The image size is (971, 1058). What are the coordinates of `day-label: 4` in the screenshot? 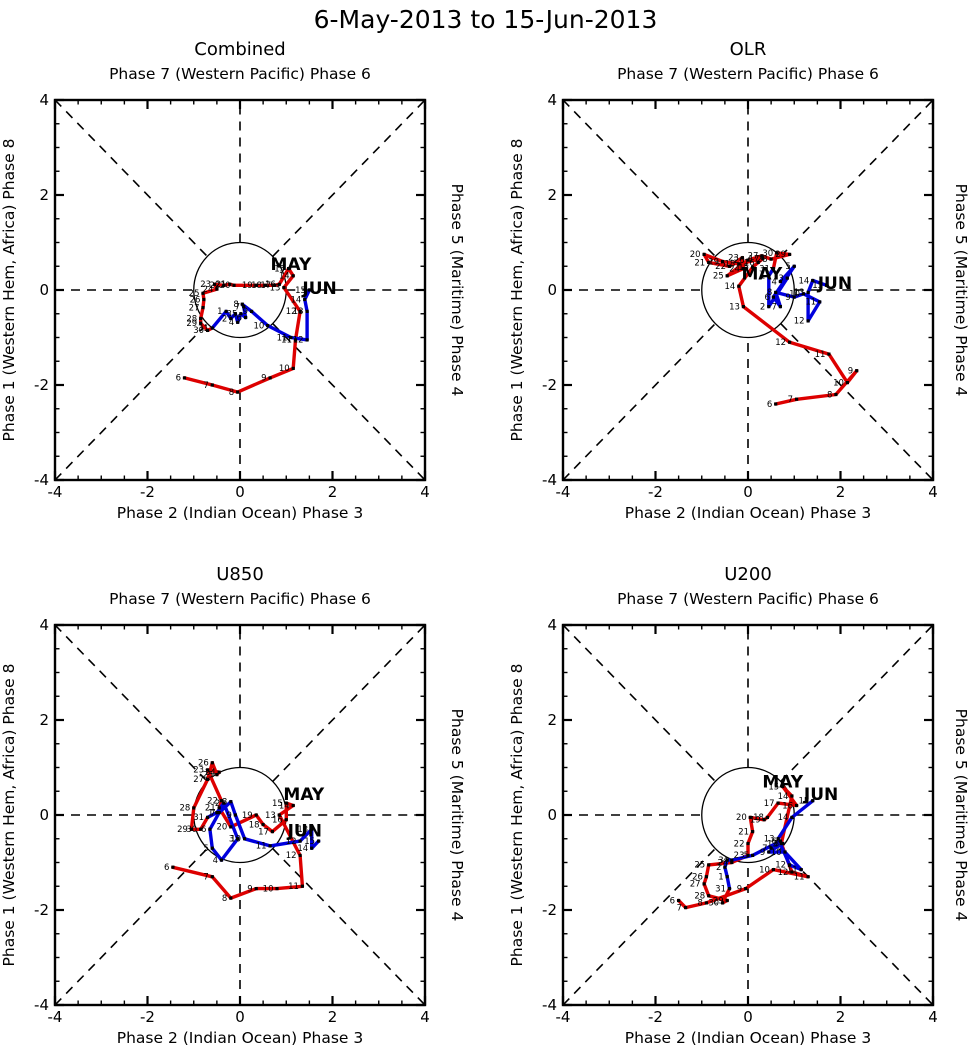 It's located at (773, 282).